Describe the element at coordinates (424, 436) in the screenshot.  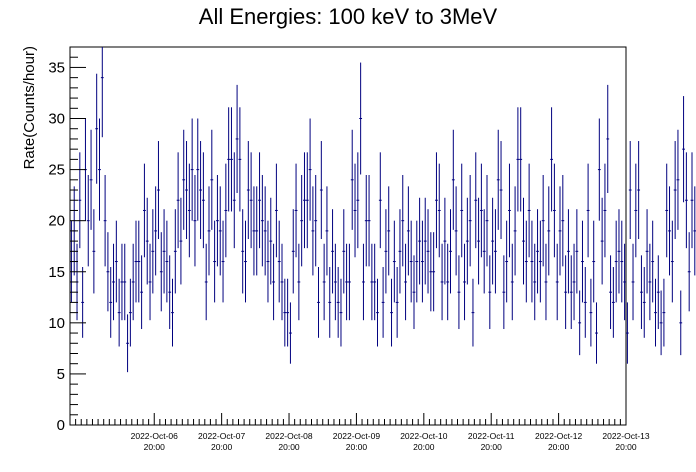
I see `x-tick-label-date: 2022-Oct-10` at that location.